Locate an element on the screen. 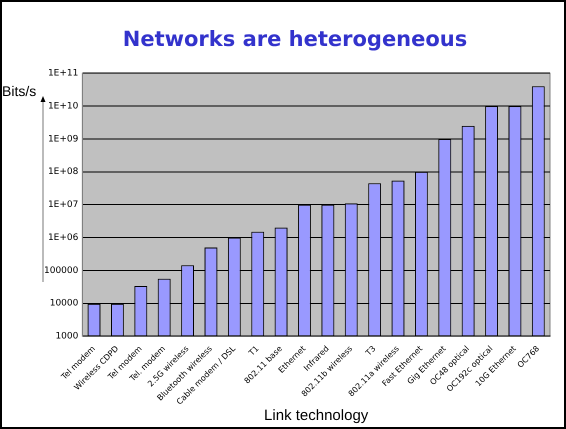  y-tick-label: 1E+07 is located at coordinates (63, 205).